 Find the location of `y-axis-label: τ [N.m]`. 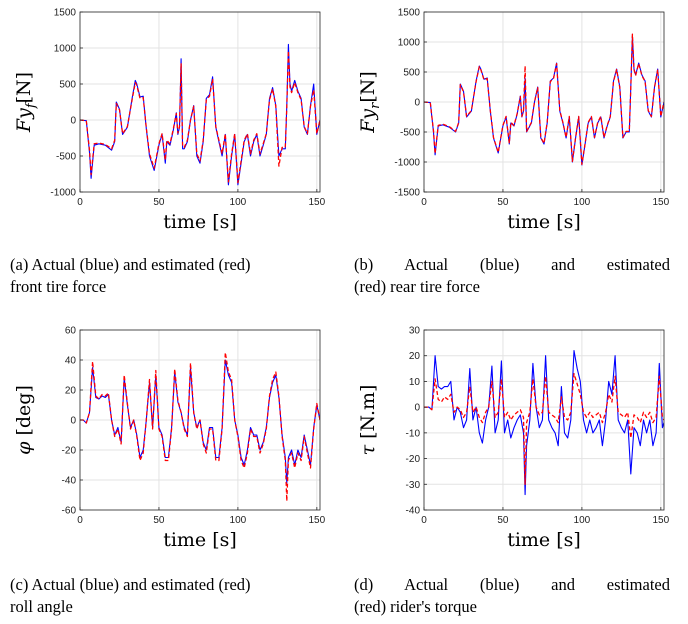

y-axis-label: τ [N.m] is located at coordinates (368, 420).